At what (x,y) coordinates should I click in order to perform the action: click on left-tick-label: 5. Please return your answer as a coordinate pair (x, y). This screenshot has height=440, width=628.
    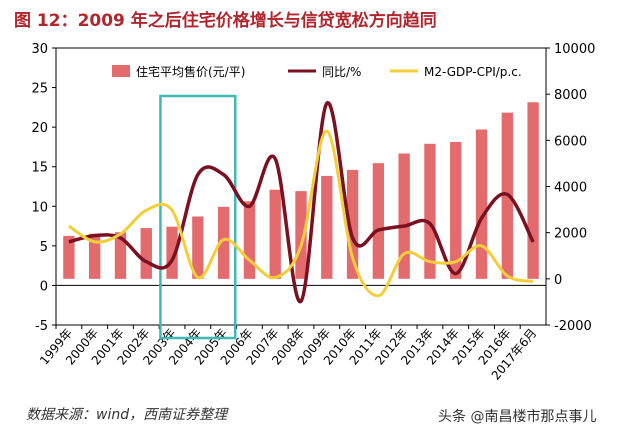
    Looking at the image, I should click on (44, 247).